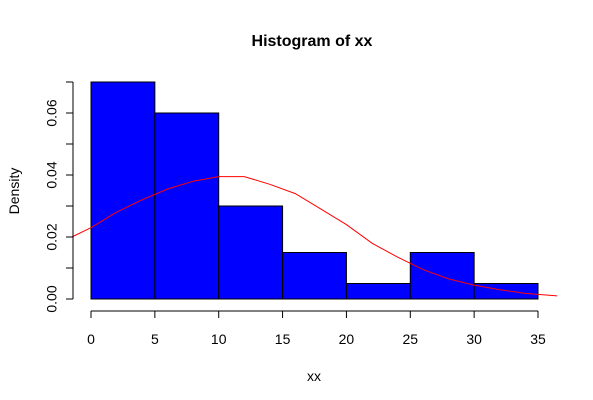 The height and width of the screenshot is (400, 593). I want to click on y-tick-label: 0.02, so click(52, 236).